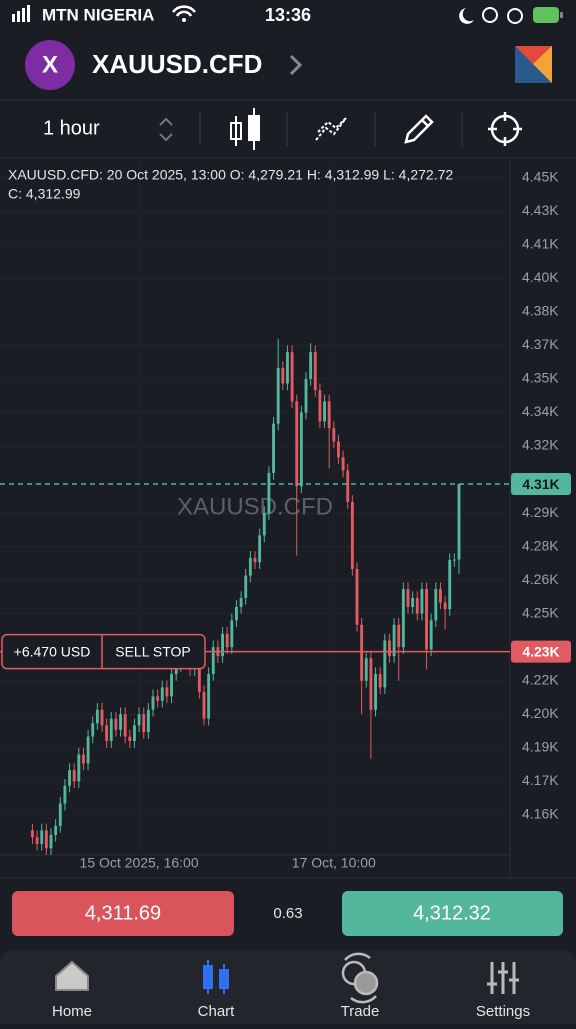 The width and height of the screenshot is (576, 1029). I want to click on y-tick-label: 4.19K, so click(540, 746).